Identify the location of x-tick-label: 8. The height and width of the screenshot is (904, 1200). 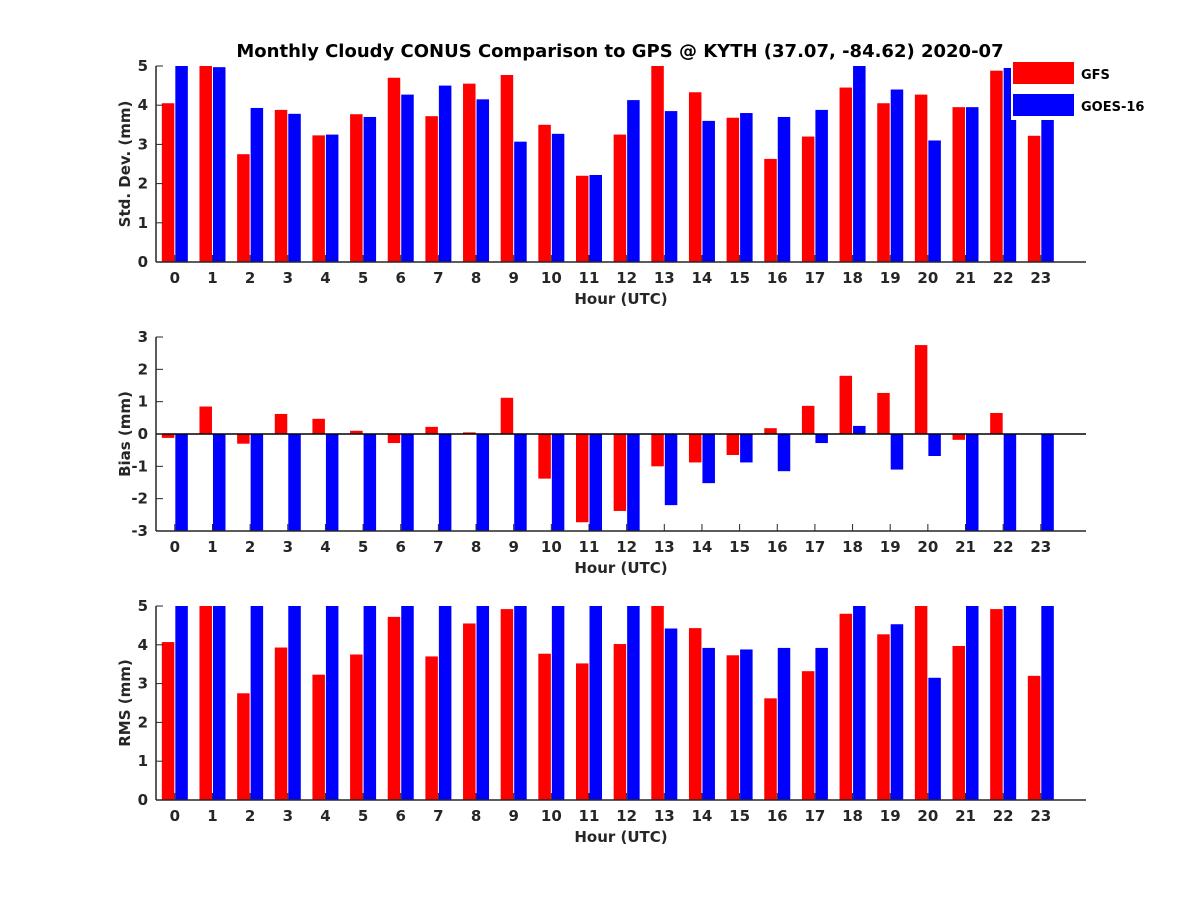
(476, 547).